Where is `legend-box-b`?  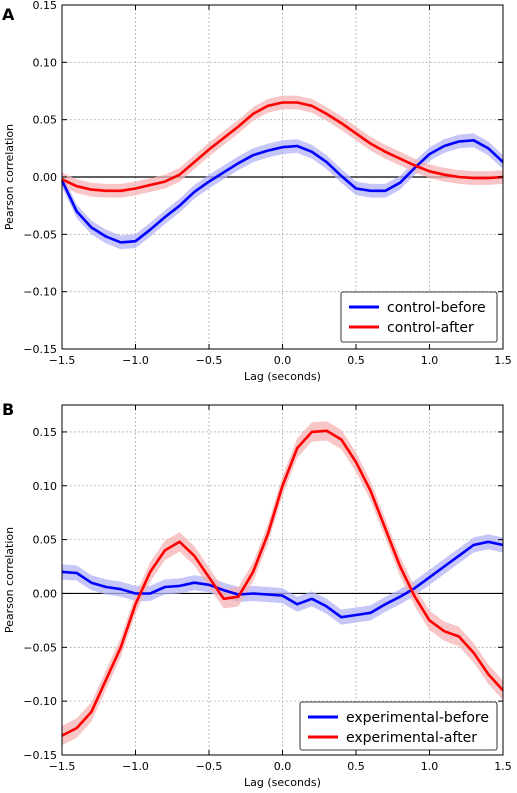
legend-box-b is located at coordinates (398, 726).